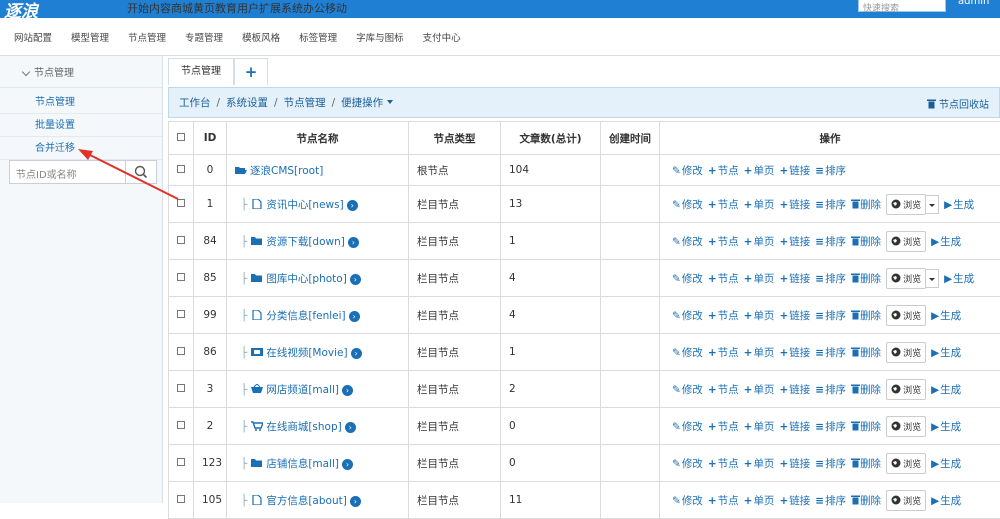 The width and height of the screenshot is (1000, 519). What do you see at coordinates (240, 102) in the screenshot?
I see `crumb: 系统设置` at bounding box center [240, 102].